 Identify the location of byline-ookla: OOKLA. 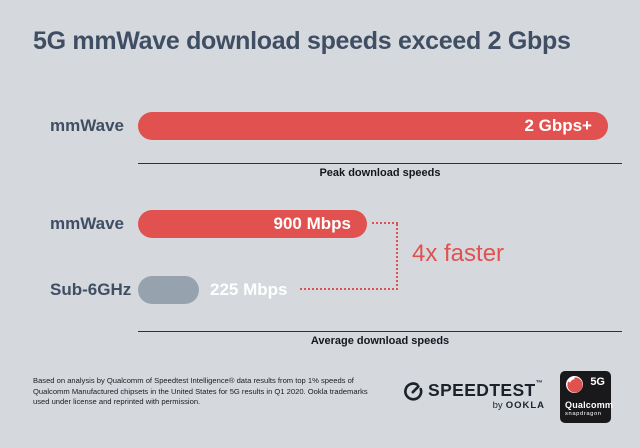
(525, 405).